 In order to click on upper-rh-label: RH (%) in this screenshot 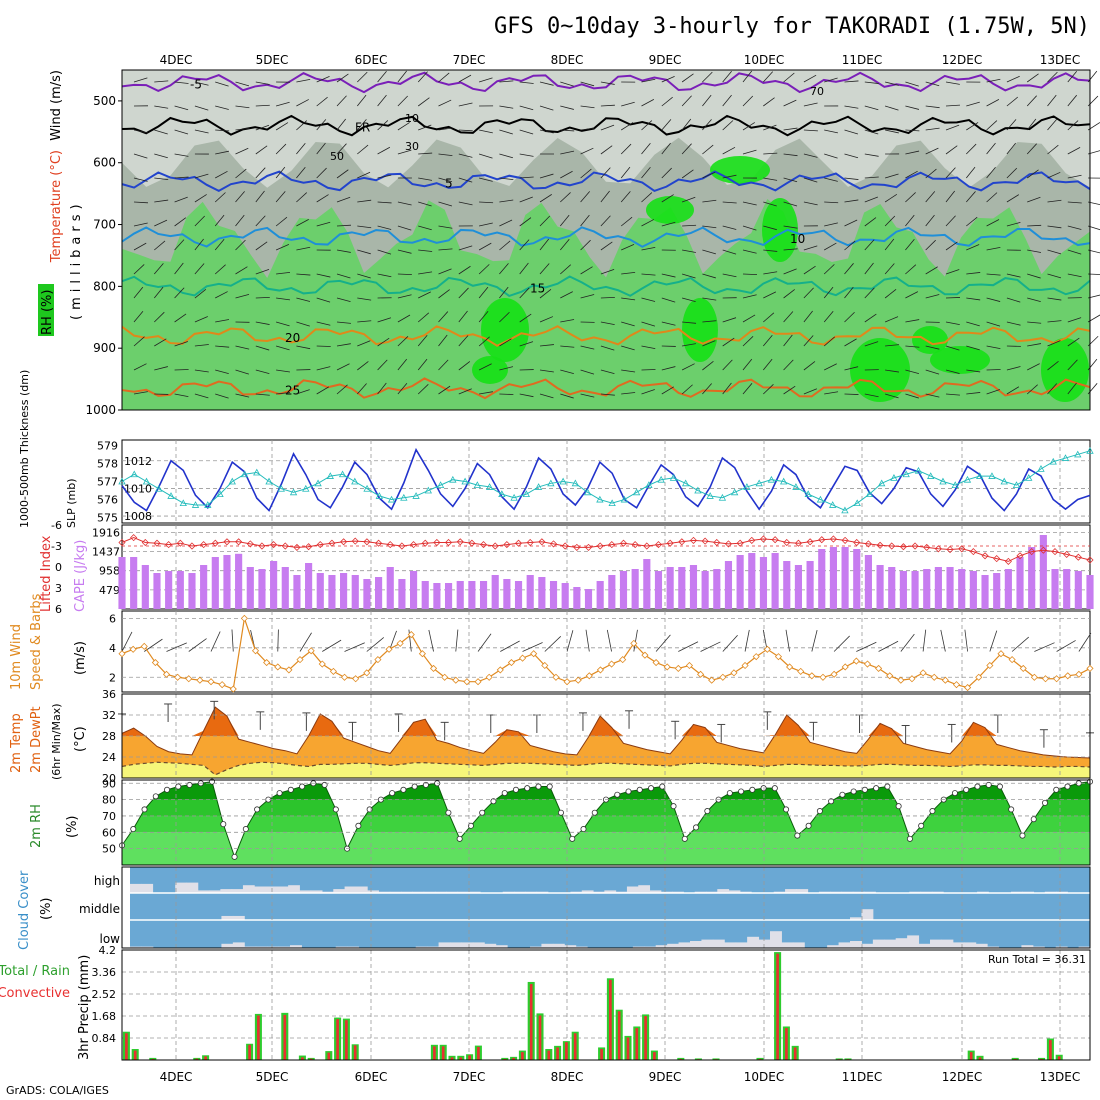, I will do `click(47, 312)`.